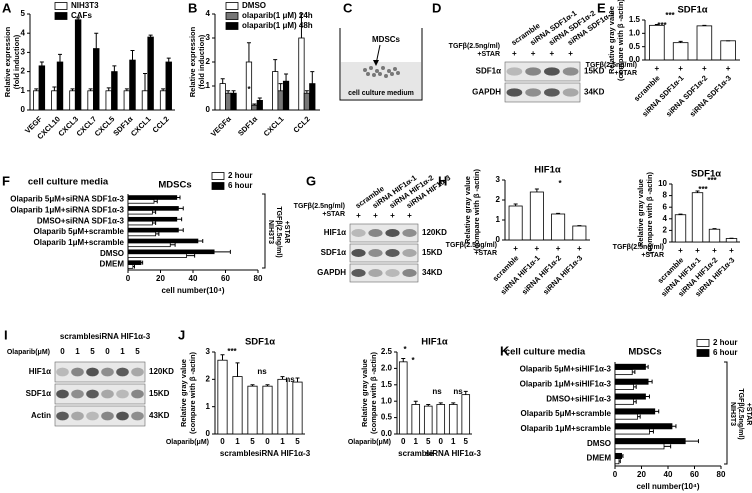 The image size is (752, 493). I want to click on legend-label: DMSO, so click(254, 5).